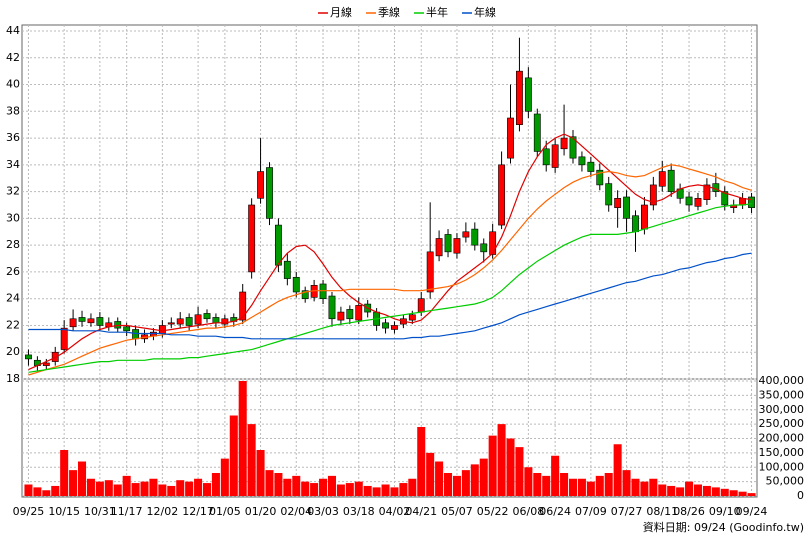 The height and width of the screenshot is (540, 808). Describe the element at coordinates (13, 191) in the screenshot. I see `y-tick-label: 32` at that location.